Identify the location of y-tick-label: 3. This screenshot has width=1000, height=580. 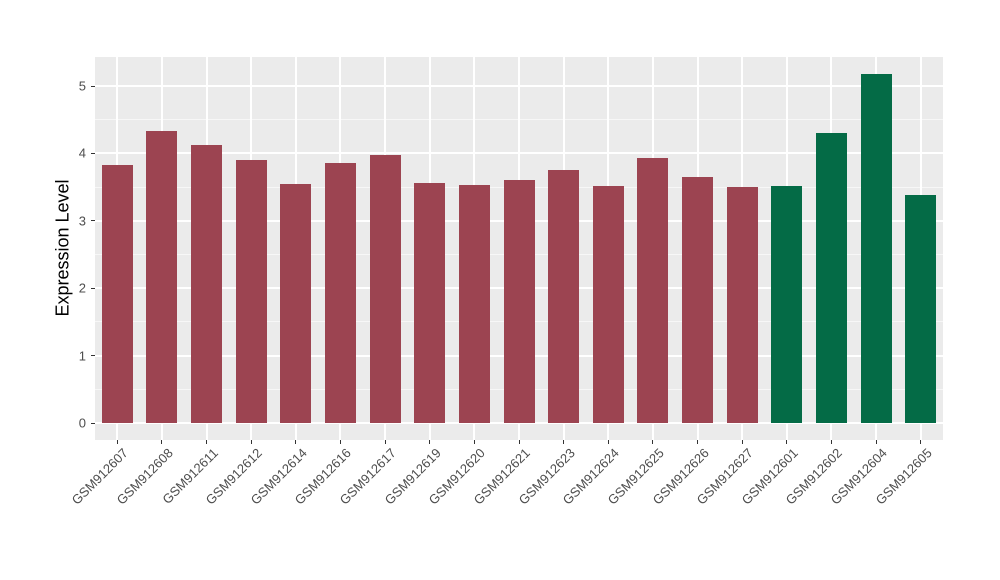
(82, 221).